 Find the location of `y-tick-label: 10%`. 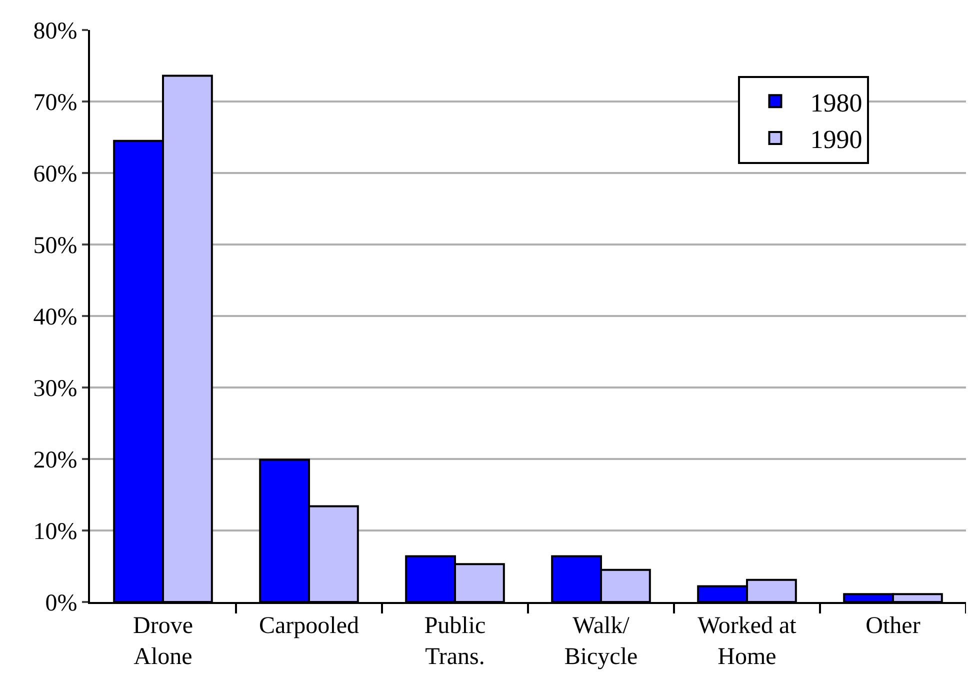

y-tick-label: 10% is located at coordinates (55, 531).